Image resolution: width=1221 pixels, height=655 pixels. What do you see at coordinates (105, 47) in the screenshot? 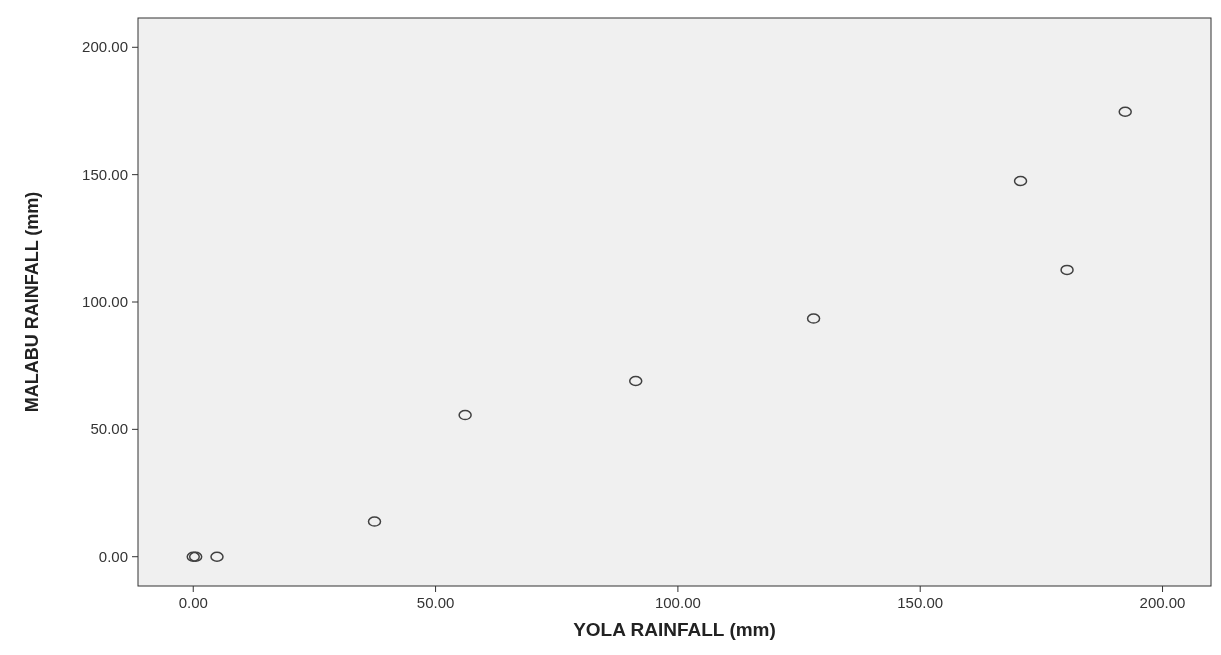
I see `y-tick-label: 200.00` at bounding box center [105, 47].